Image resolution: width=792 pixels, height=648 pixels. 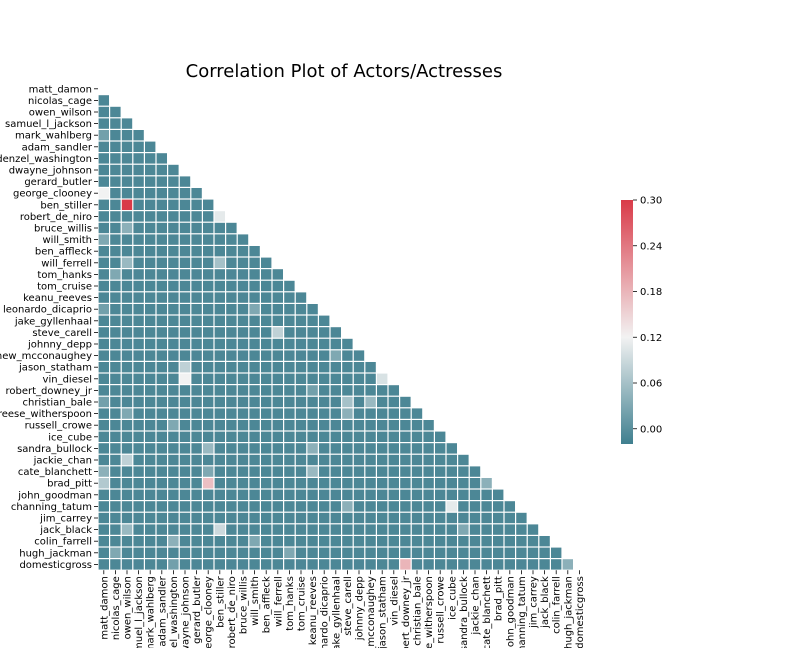 What do you see at coordinates (580, 612) in the screenshot?
I see `x-tick-label: domesticgross` at bounding box center [580, 612].